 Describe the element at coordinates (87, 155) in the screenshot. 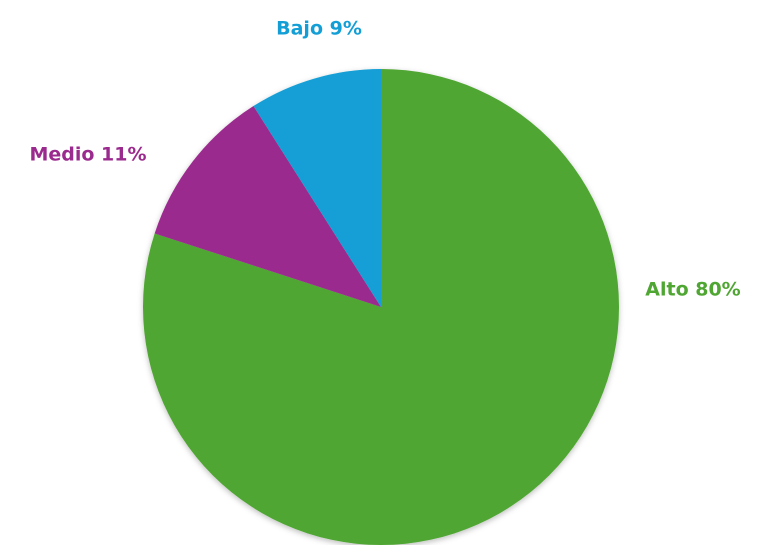

I see `slice-label-medio: Medio 11%` at that location.